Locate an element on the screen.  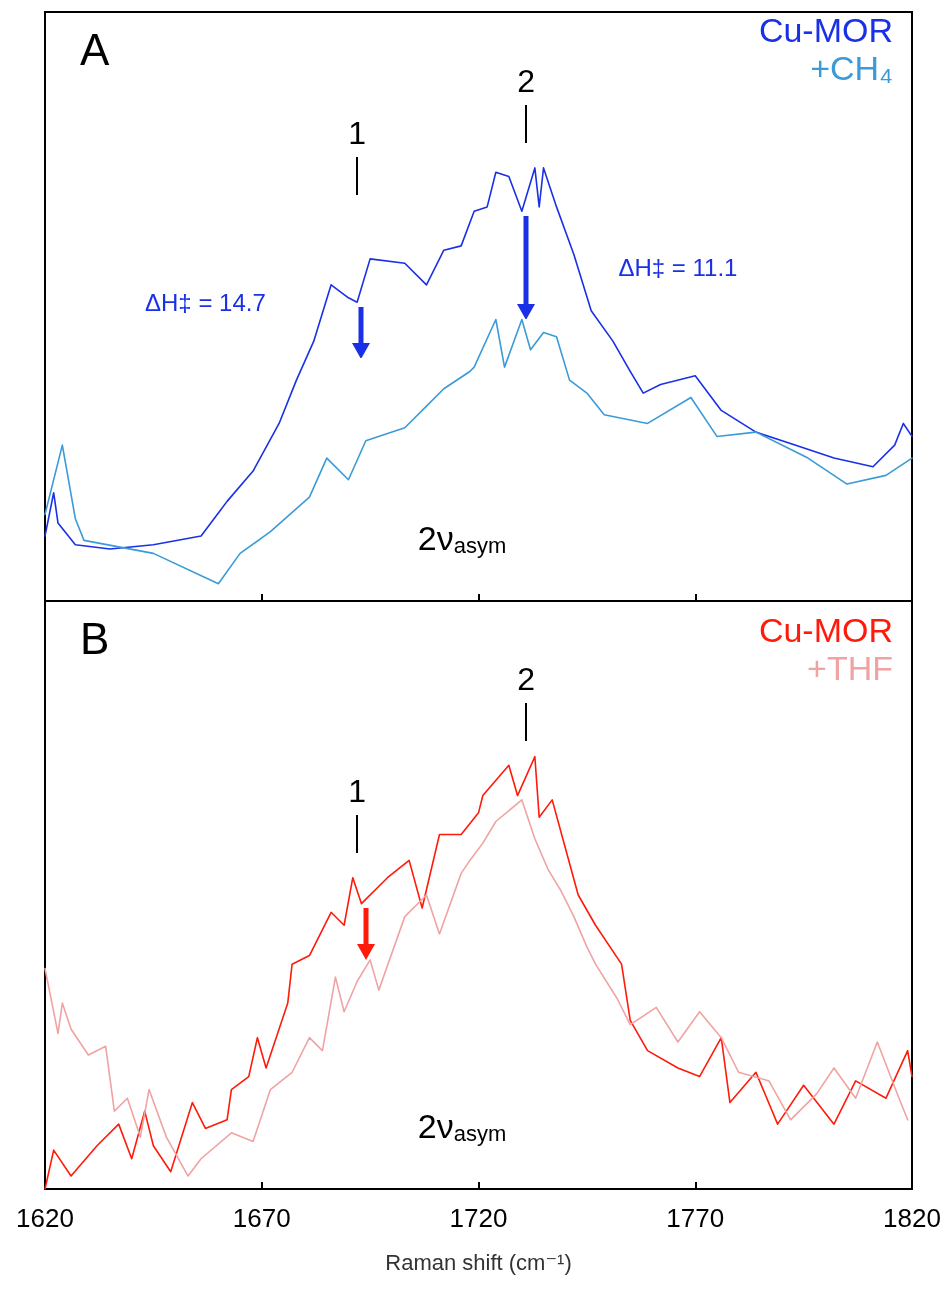
text: +THF is located at coordinates (850, 668).